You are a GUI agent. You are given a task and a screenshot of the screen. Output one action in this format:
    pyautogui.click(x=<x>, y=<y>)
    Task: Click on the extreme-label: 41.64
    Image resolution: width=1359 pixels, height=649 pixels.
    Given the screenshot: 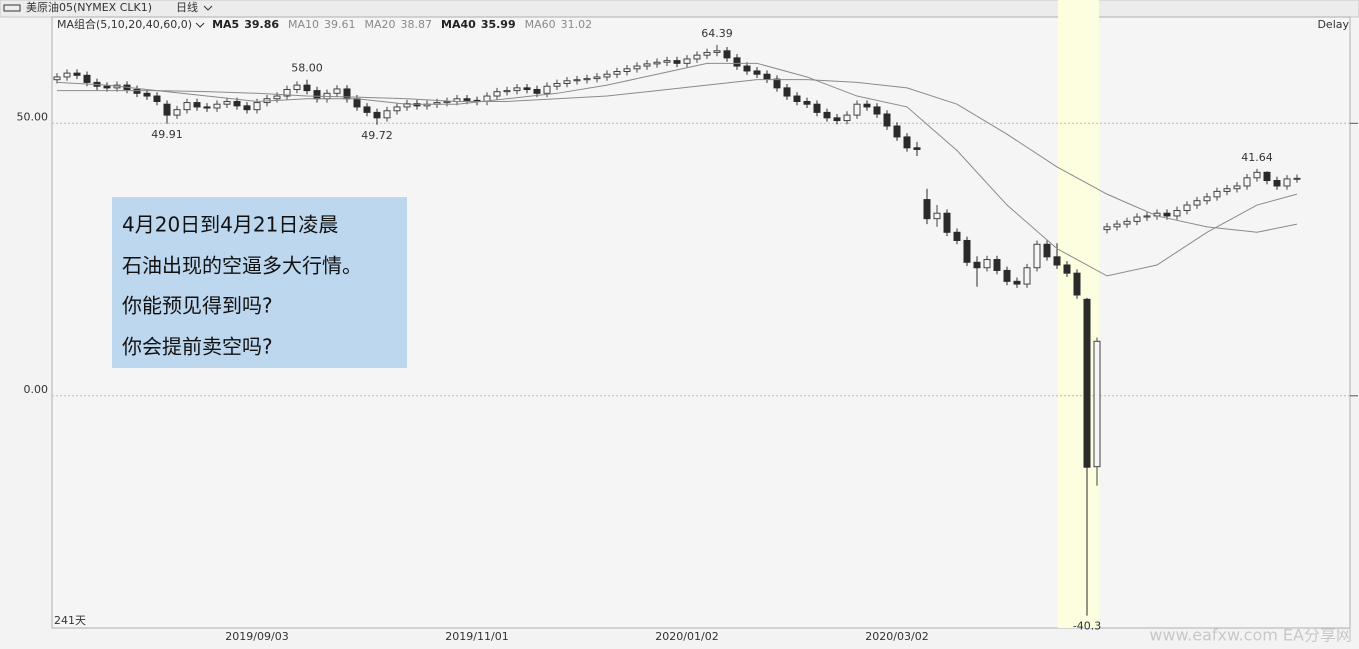 What is the action you would take?
    pyautogui.click(x=1257, y=157)
    